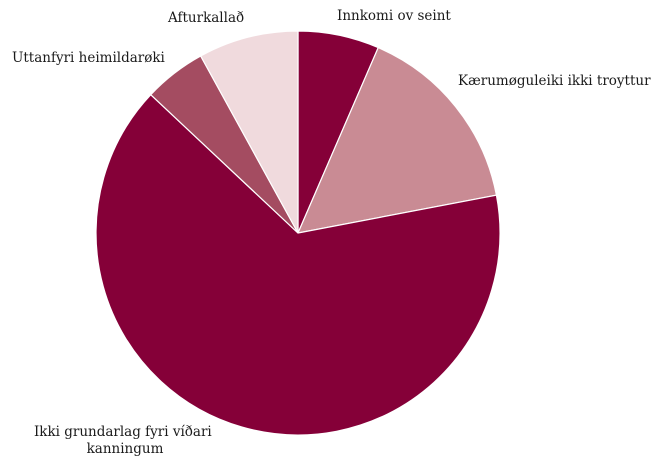 The width and height of the screenshot is (659, 467). I want to click on label-afturkallad: Afturkallað, so click(205, 18).